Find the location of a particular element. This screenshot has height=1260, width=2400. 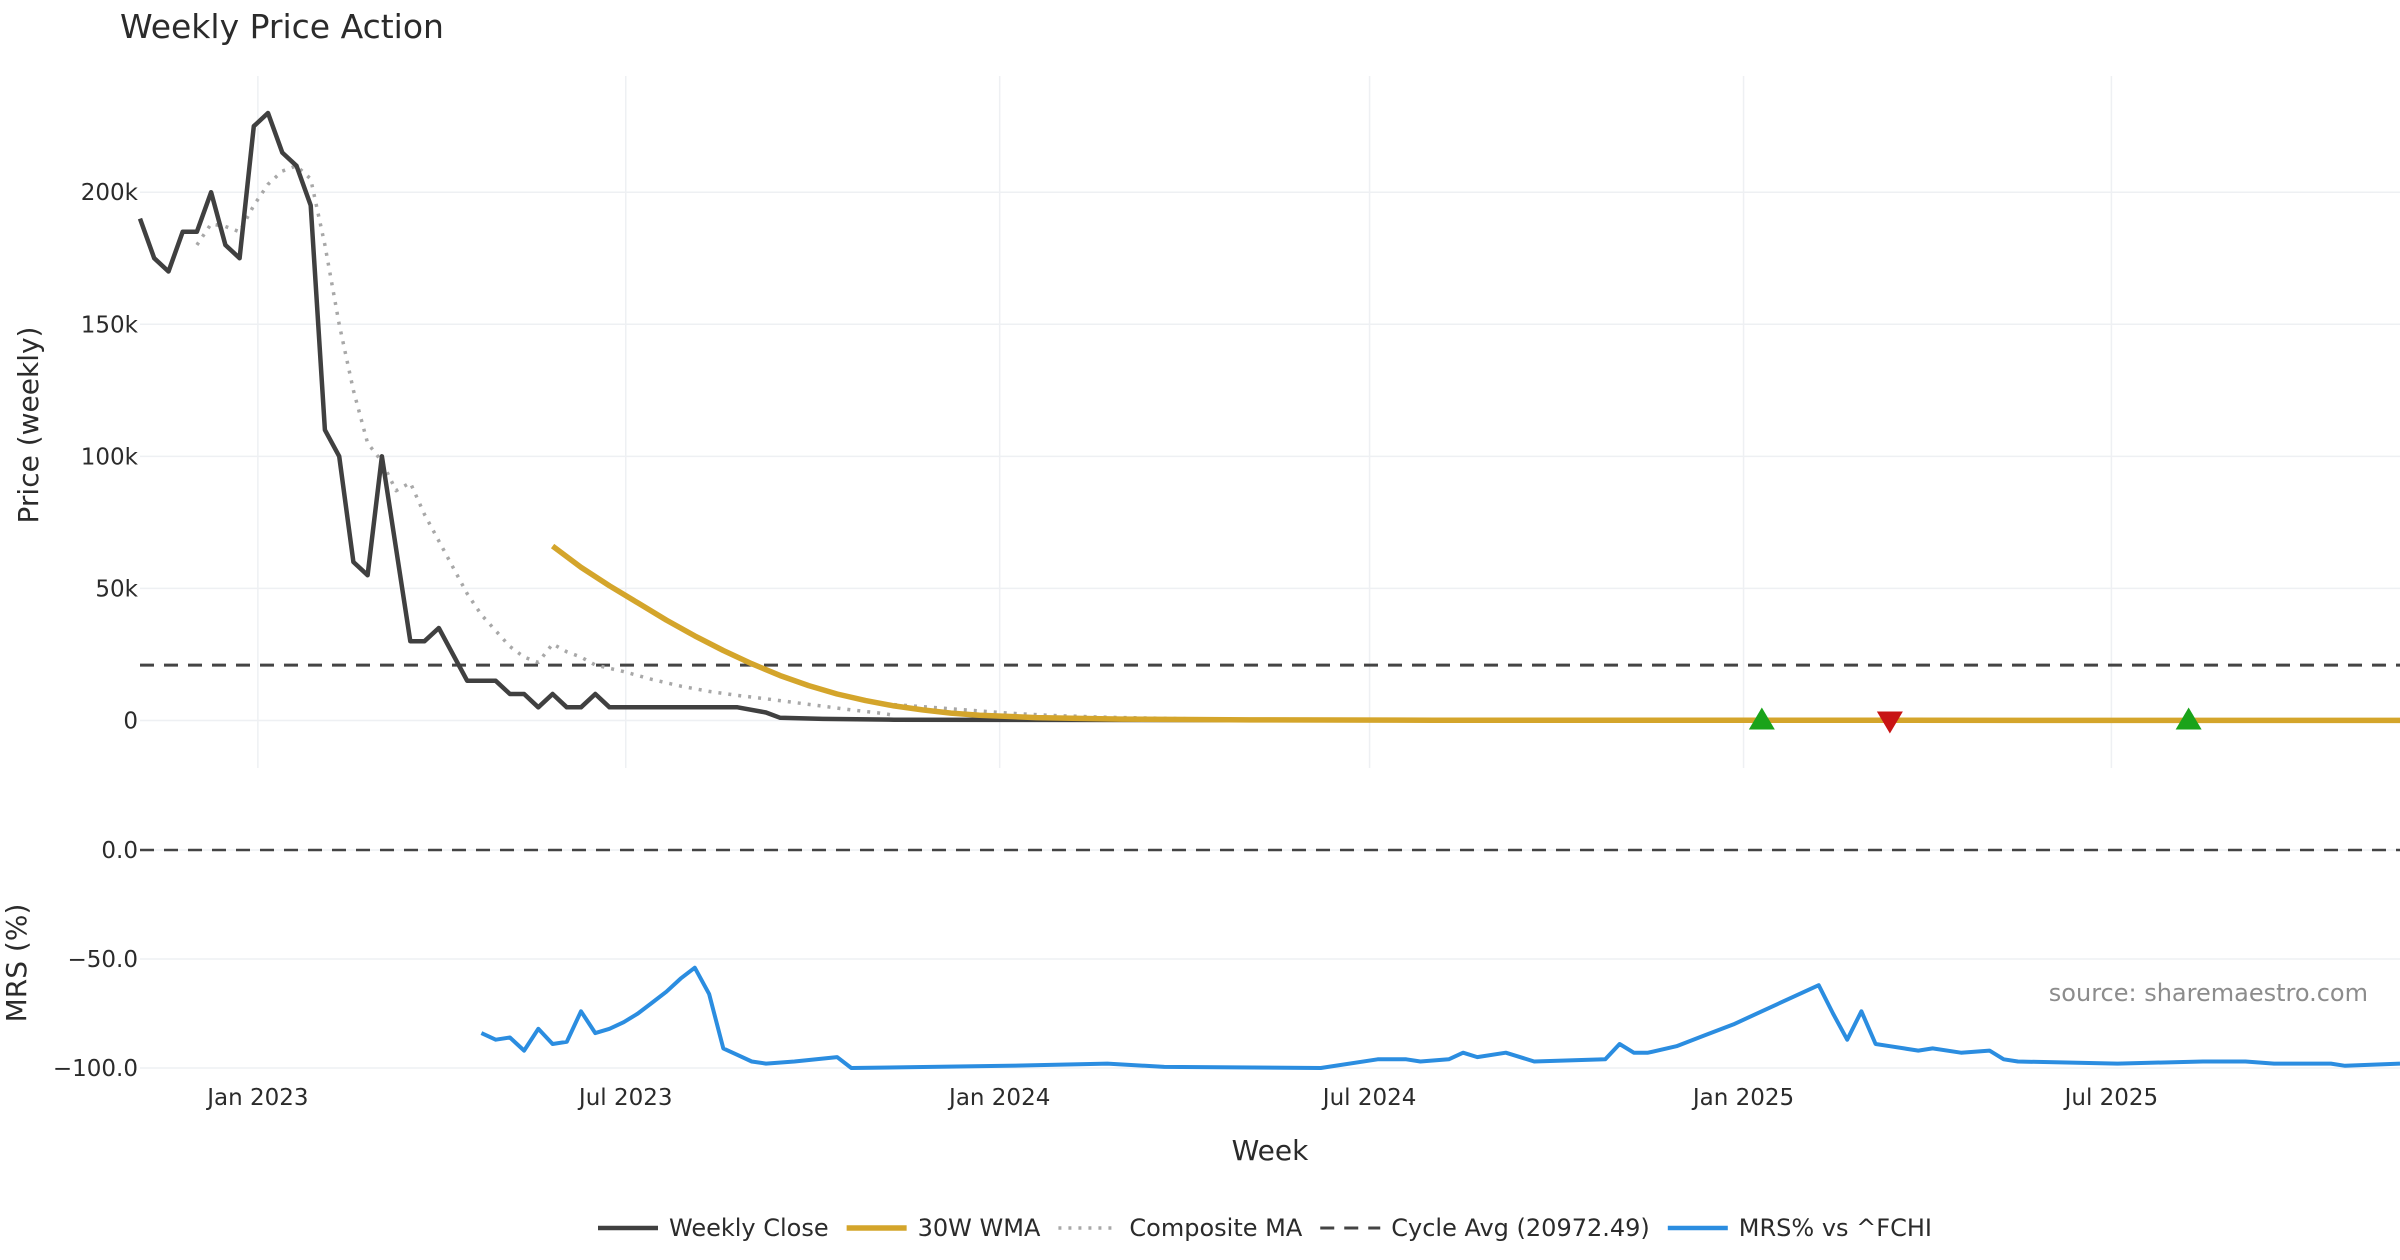

signal-markers-layer is located at coordinates (1975, 720).